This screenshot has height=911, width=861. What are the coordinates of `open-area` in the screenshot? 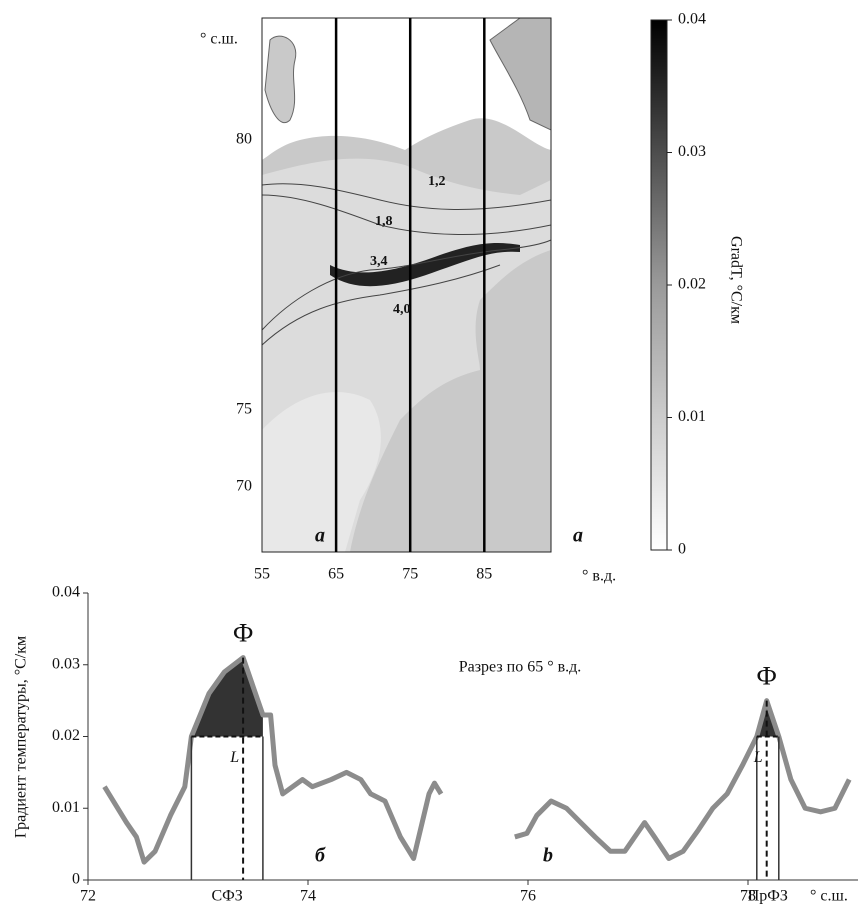 It's located at (406, 89).